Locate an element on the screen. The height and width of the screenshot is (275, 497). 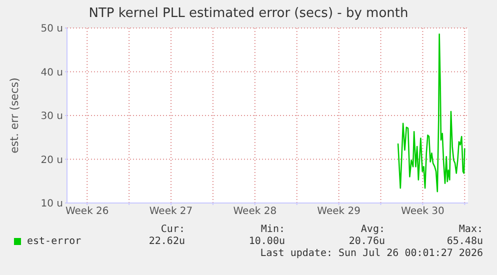
y-axis-title: est. err (secs) is located at coordinates (14, 116).